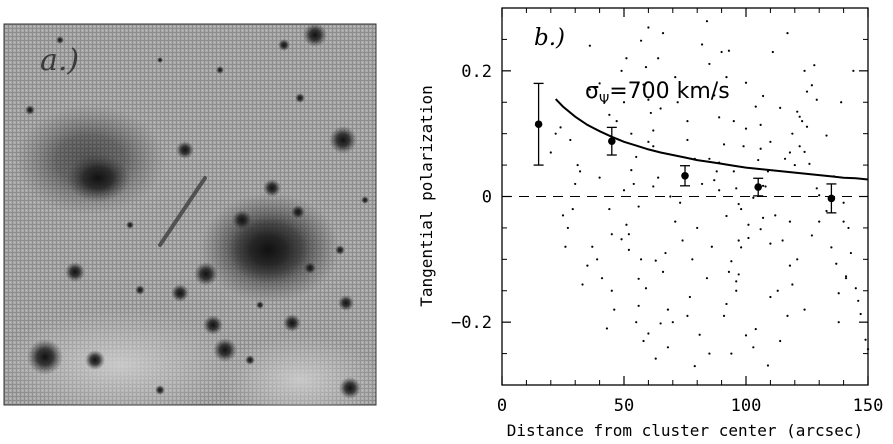 The height and width of the screenshot is (444, 893). Describe the element at coordinates (59, 60) in the screenshot. I see `panel-a-label: a.)` at that location.